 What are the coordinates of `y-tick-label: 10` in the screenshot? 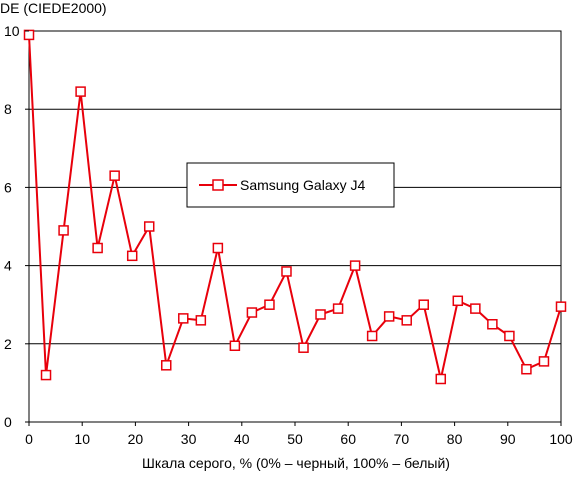 It's located at (12, 31).